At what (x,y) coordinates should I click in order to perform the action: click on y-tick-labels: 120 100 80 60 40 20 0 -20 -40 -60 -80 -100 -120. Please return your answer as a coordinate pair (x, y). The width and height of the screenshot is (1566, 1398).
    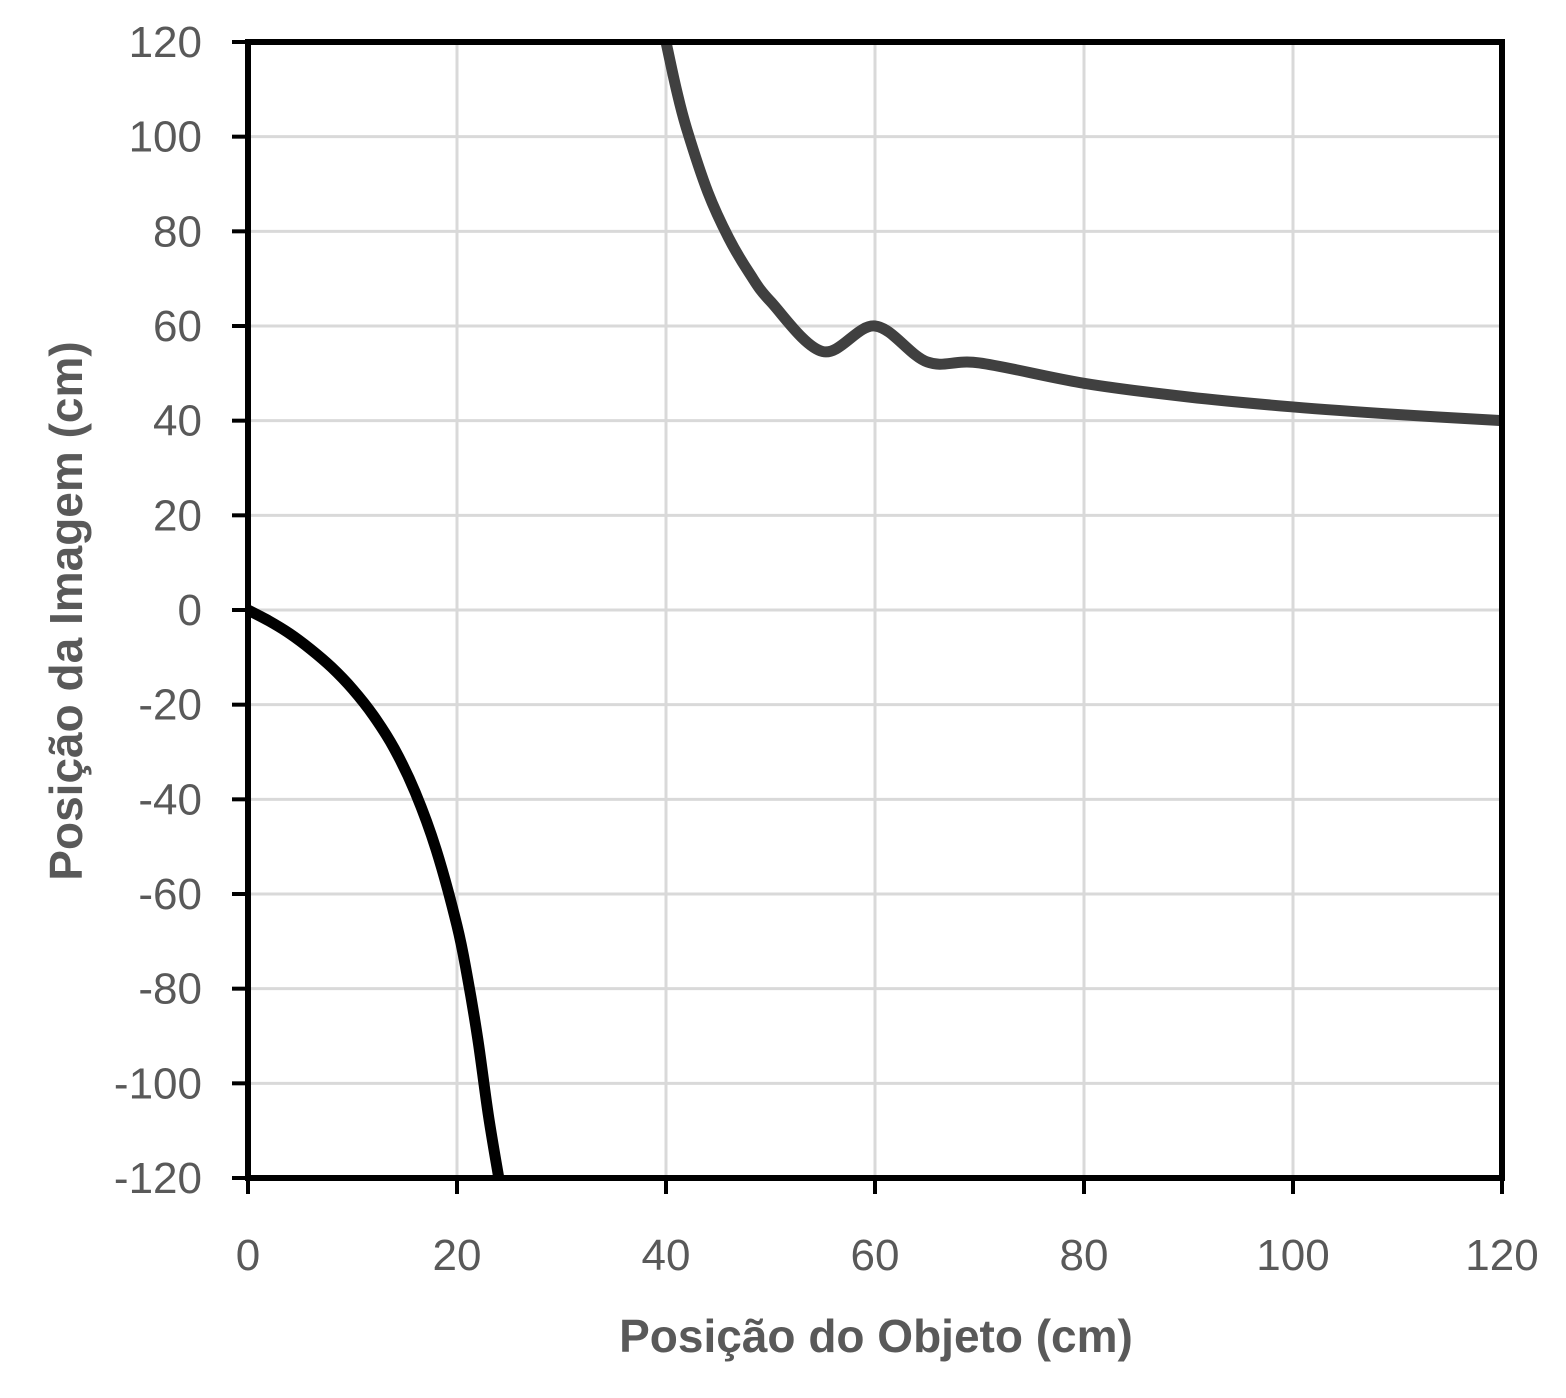
    Looking at the image, I should click on (158, 610).